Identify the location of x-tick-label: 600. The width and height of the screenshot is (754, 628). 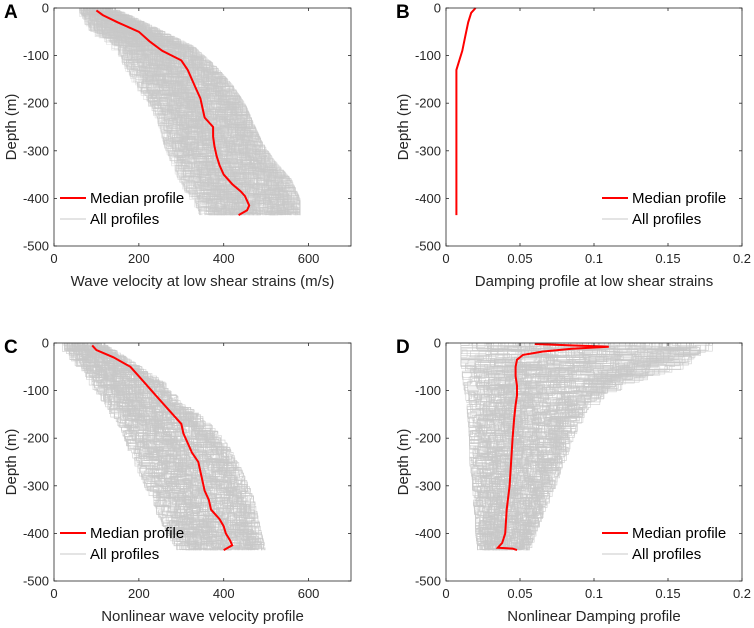
(309, 258).